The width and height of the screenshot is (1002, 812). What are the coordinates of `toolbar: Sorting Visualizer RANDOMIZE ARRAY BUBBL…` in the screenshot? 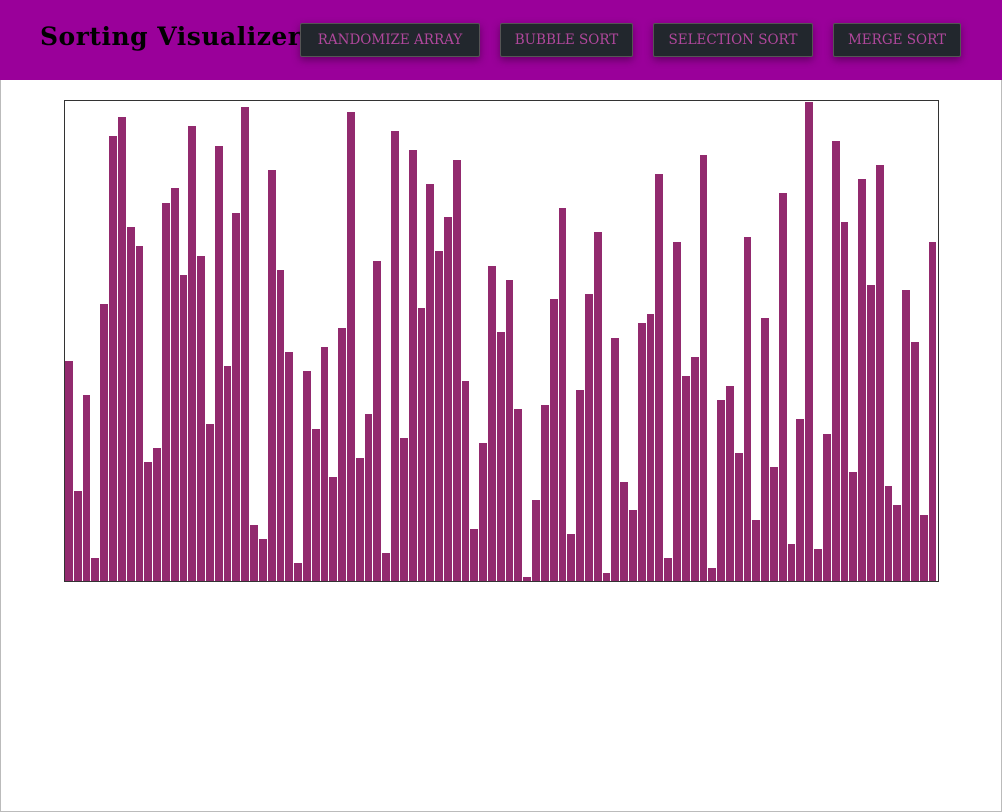 It's located at (501, 40).